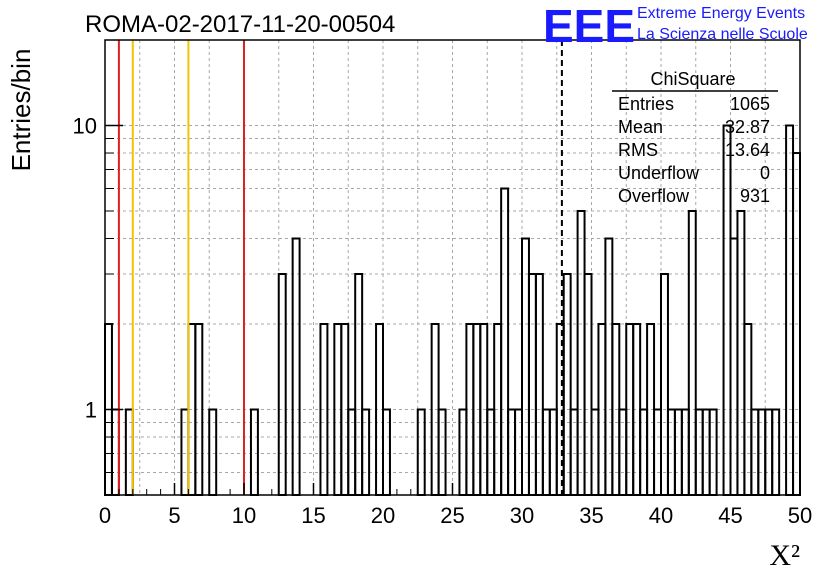  What do you see at coordinates (313, 515) in the screenshot?
I see `x-tick-label: 15` at bounding box center [313, 515].